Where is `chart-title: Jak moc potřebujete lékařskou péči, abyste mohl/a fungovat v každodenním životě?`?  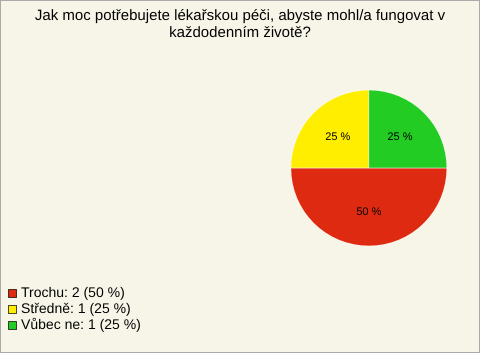
chart-title: Jak moc potřebujete lékařskou péči, abyste mohl/a fungovat v každodenním životě? is located at coordinates (240, 24).